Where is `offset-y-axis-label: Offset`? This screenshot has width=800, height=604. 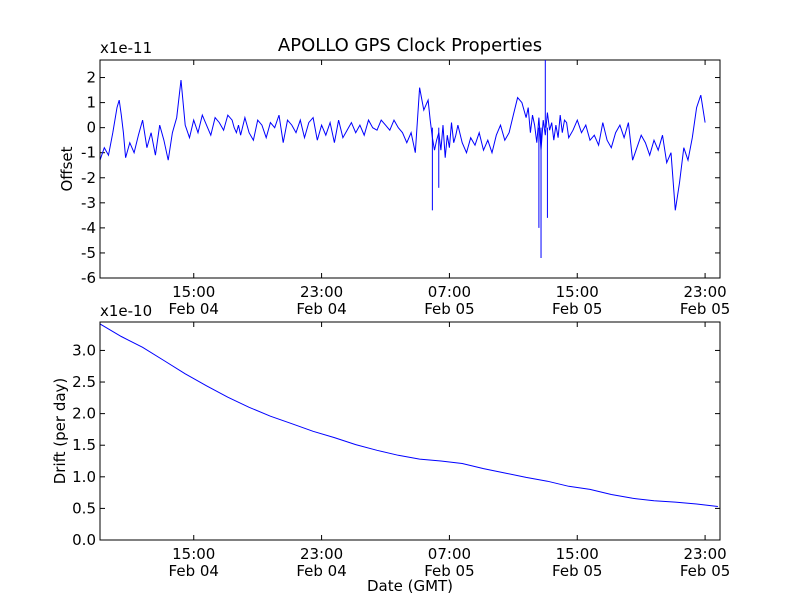
offset-y-axis-label: Offset is located at coordinates (67, 168).